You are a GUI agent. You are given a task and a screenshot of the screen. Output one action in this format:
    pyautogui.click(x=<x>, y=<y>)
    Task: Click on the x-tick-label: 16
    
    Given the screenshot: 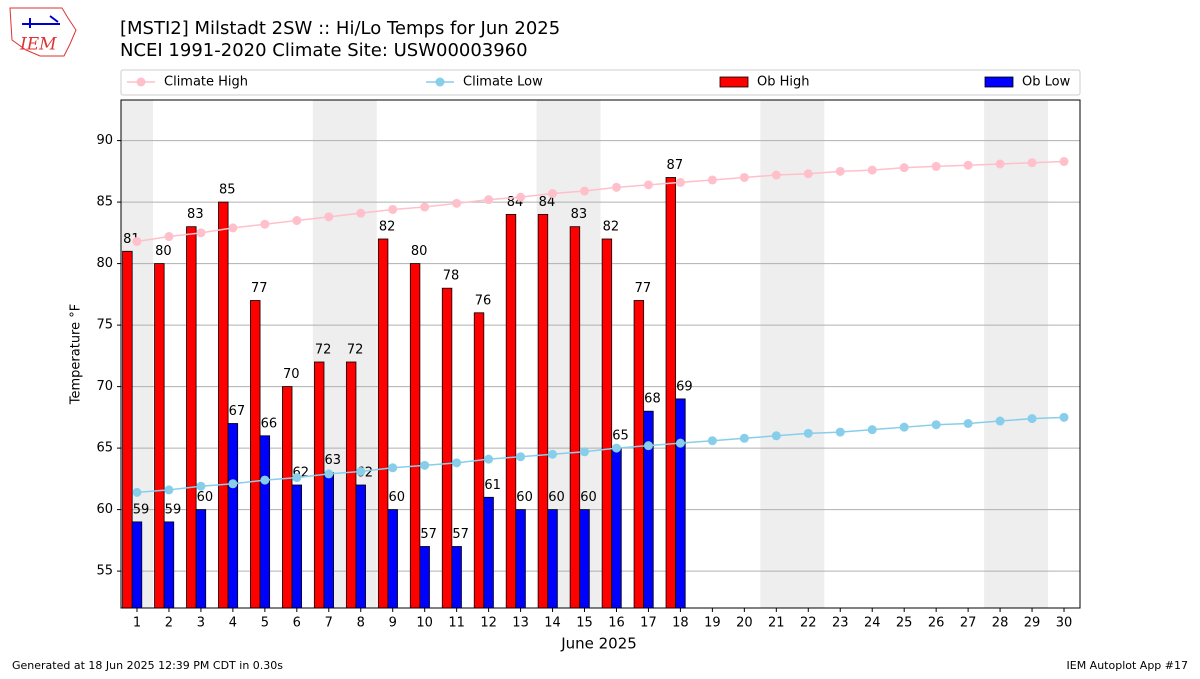 What is the action you would take?
    pyautogui.click(x=616, y=623)
    